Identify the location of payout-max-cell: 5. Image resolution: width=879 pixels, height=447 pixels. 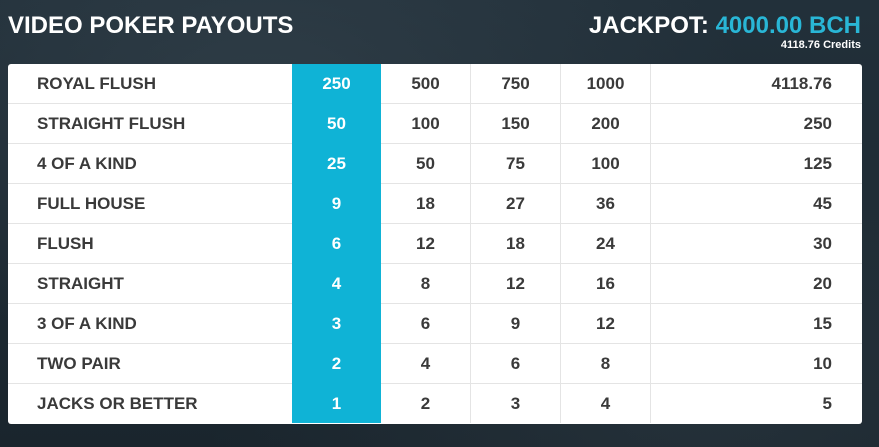
(827, 403).